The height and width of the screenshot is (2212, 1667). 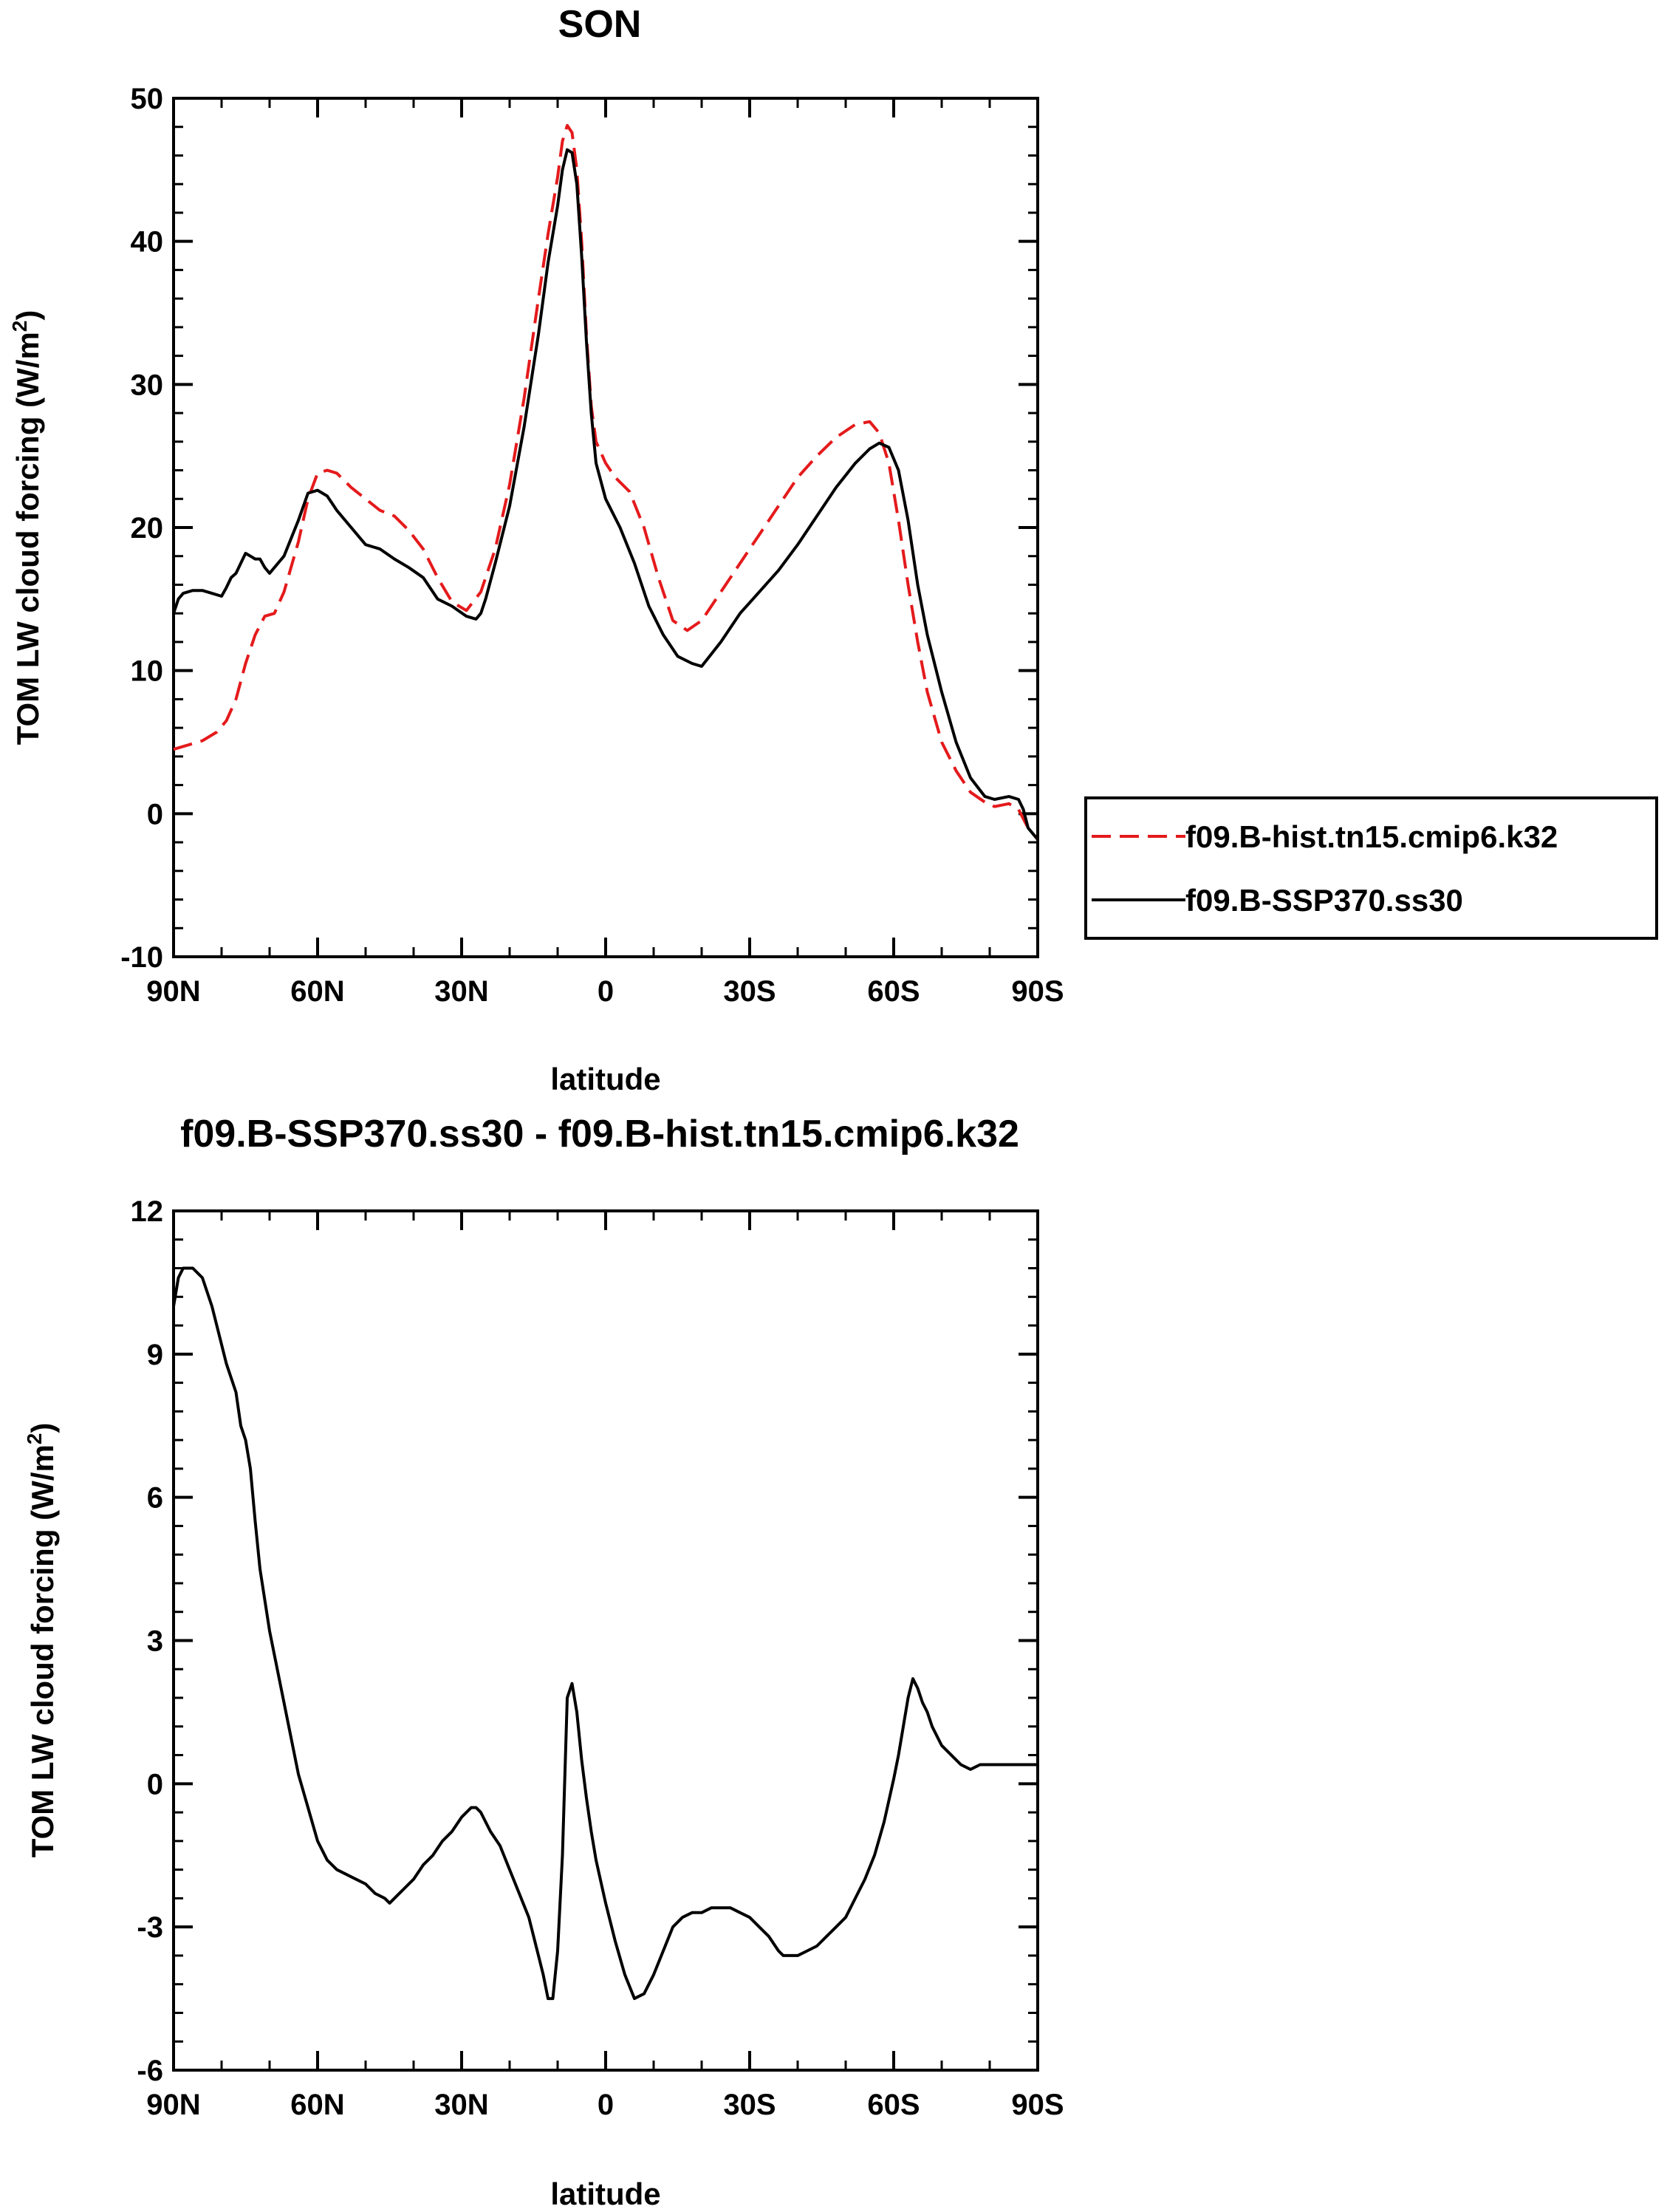 What do you see at coordinates (147, 385) in the screenshot?
I see `y-tick-label: 30` at bounding box center [147, 385].